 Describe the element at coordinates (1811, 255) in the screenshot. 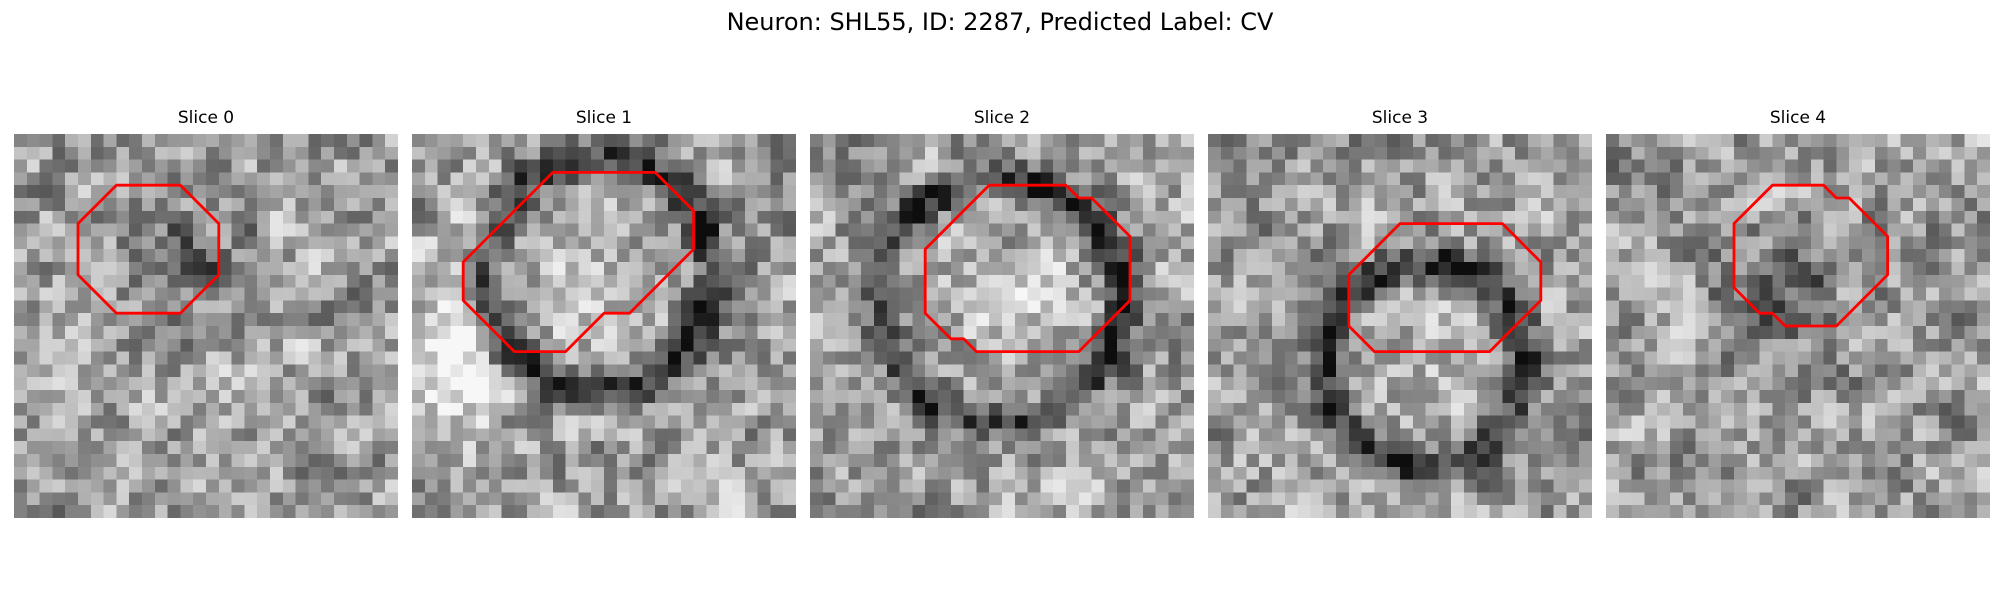

I see `contour-outline` at that location.